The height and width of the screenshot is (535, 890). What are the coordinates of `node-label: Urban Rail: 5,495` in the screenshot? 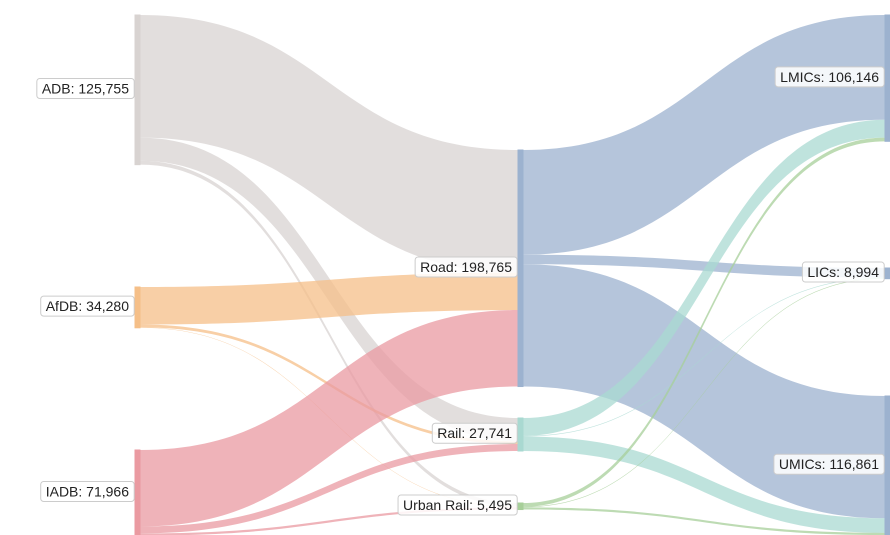 It's located at (457, 505).